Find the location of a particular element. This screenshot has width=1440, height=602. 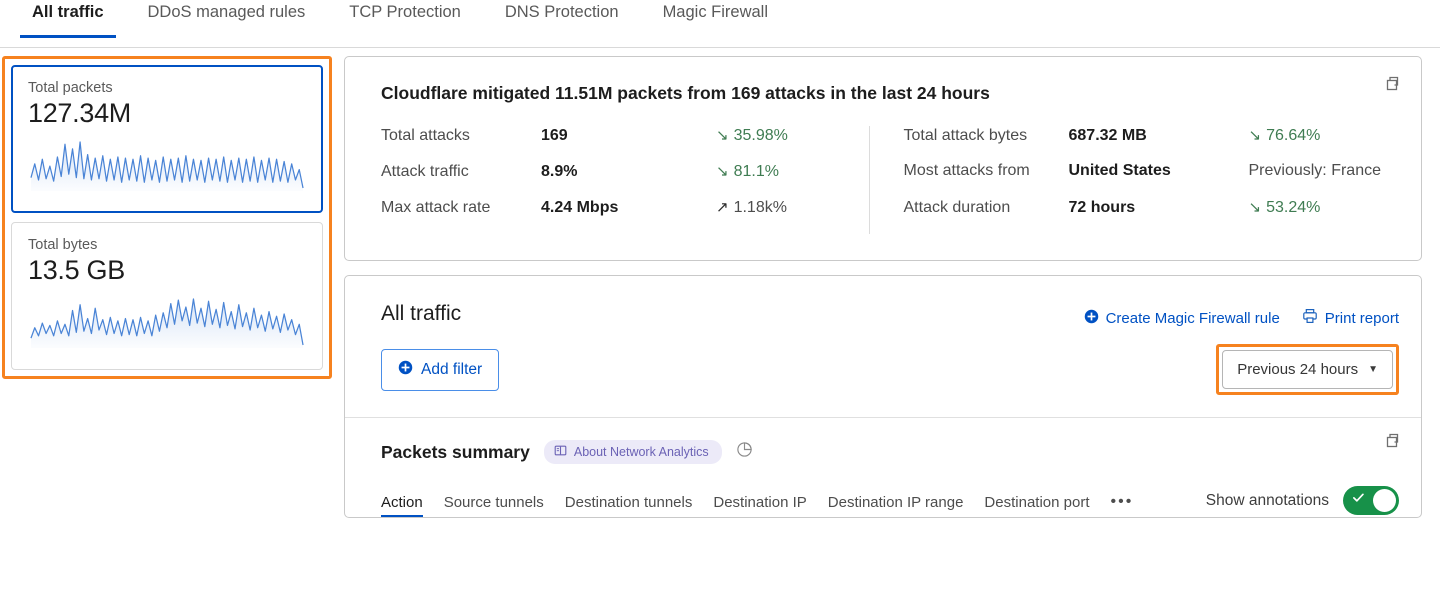

stat-attack-duration: Attack duration 72 hours ↘ 53.24% is located at coordinates (1148, 216).